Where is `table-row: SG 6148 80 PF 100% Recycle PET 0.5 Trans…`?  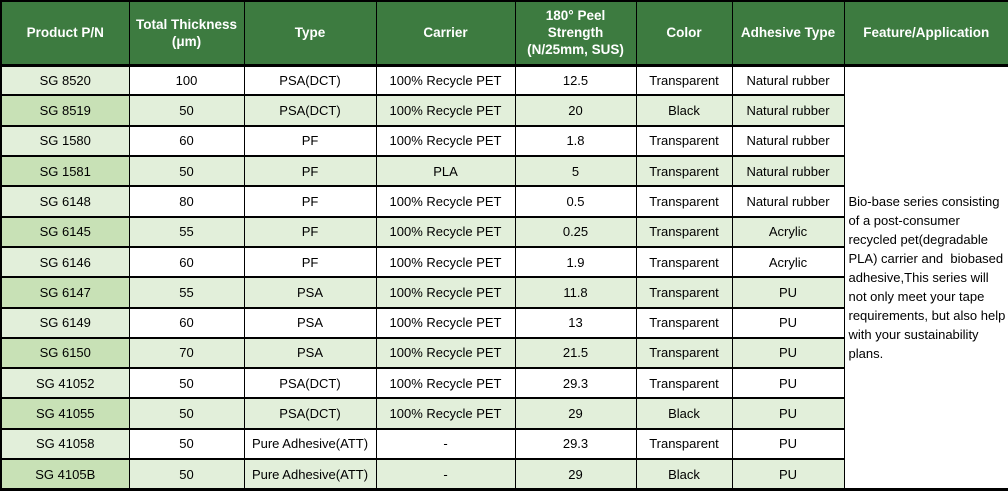
table-row: SG 6148 80 PF 100% Recycle PET 0.5 Trans… is located at coordinates (504, 201).